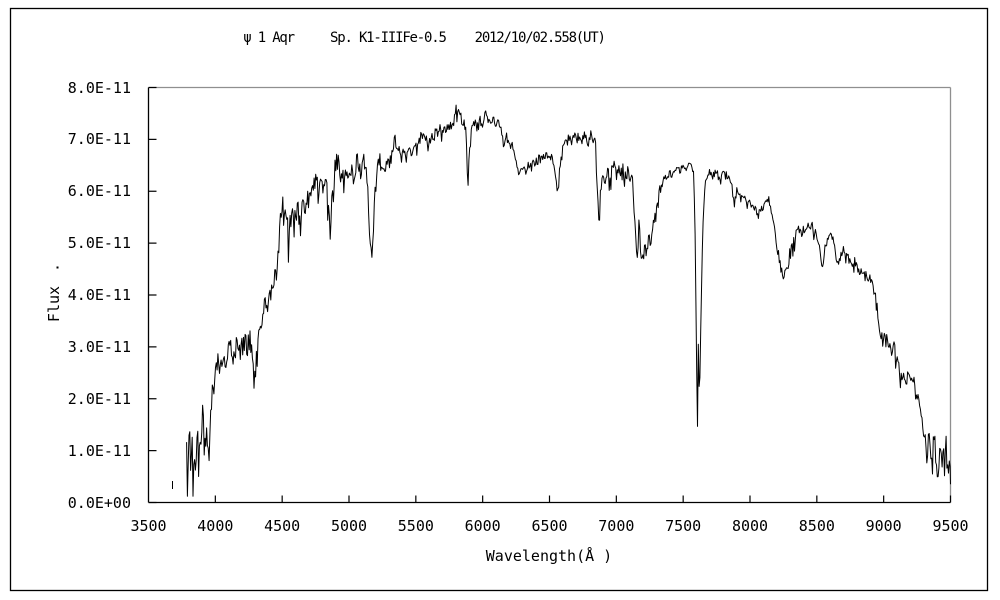  Describe the element at coordinates (816, 526) in the screenshot. I see `x-tick-label: 8500` at that location.